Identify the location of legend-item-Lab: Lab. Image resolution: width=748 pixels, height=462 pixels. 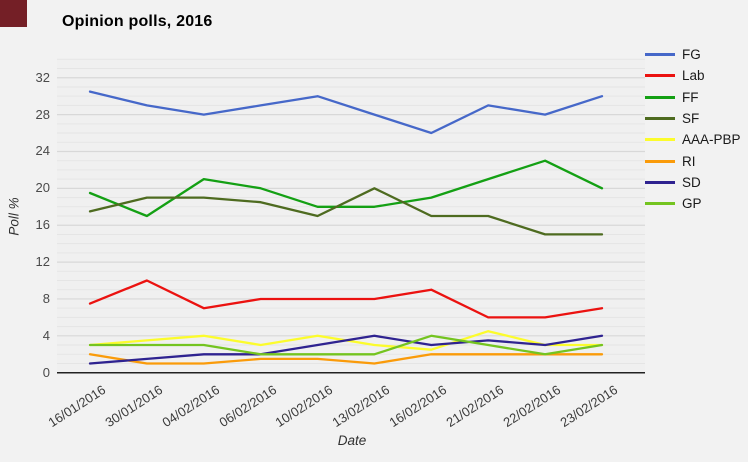
(693, 75).